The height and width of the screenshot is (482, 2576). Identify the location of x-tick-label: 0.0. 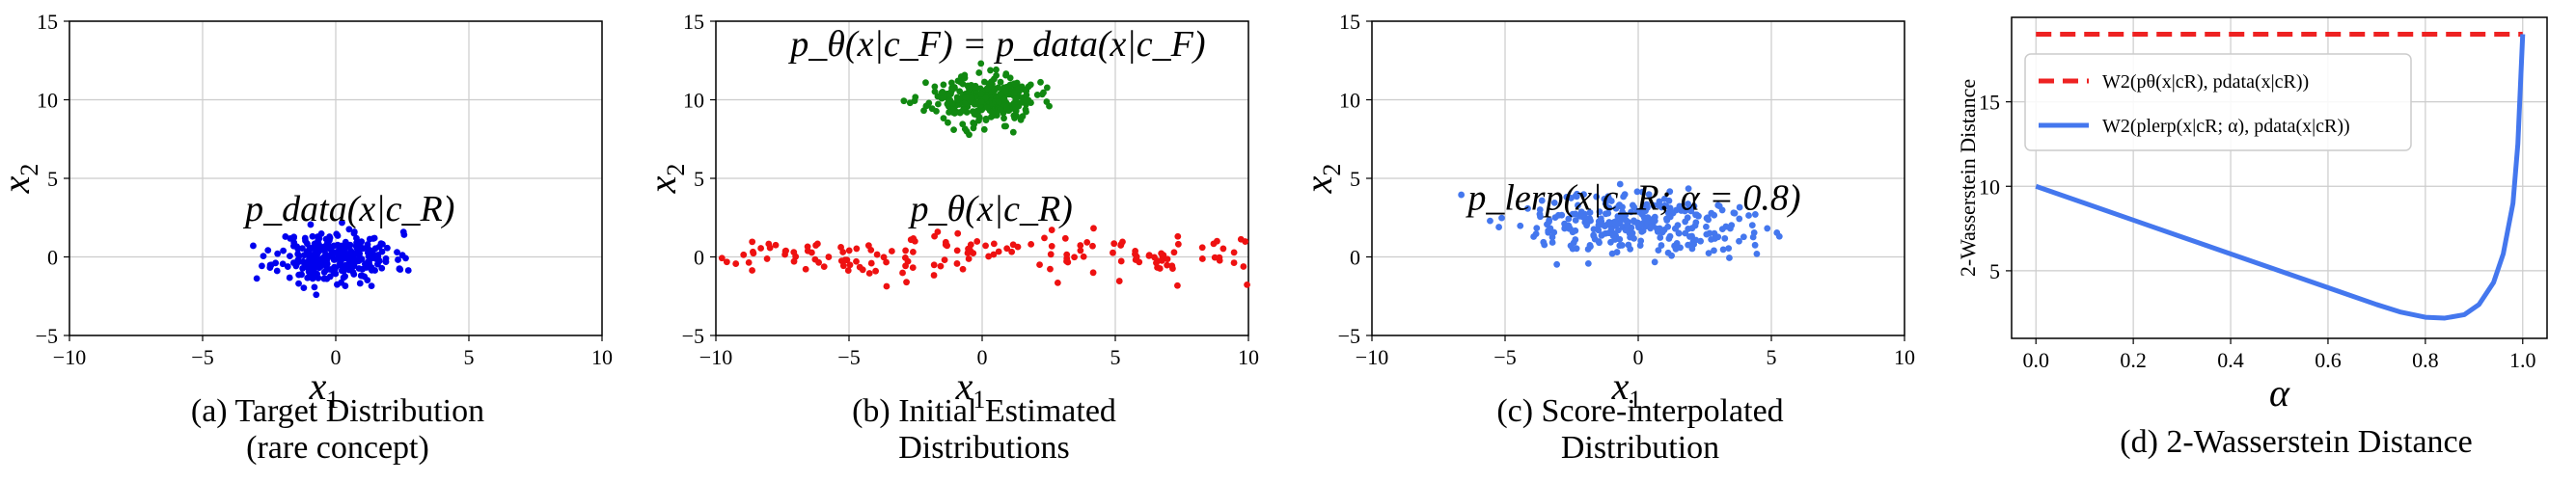
(2035, 360).